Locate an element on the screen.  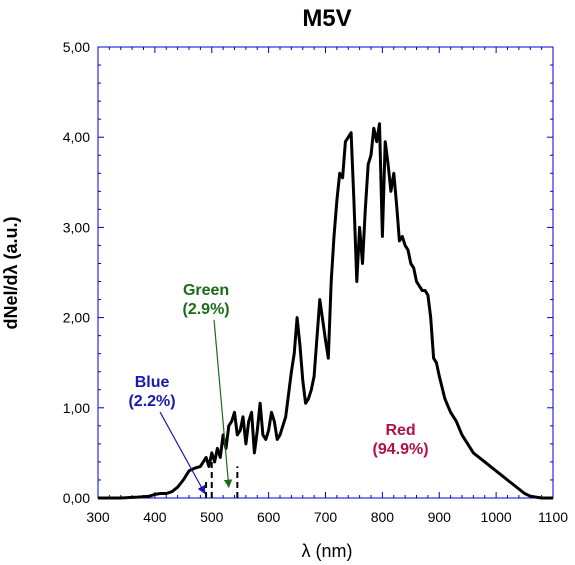
x-tick-label: 400 is located at coordinates (155, 517).